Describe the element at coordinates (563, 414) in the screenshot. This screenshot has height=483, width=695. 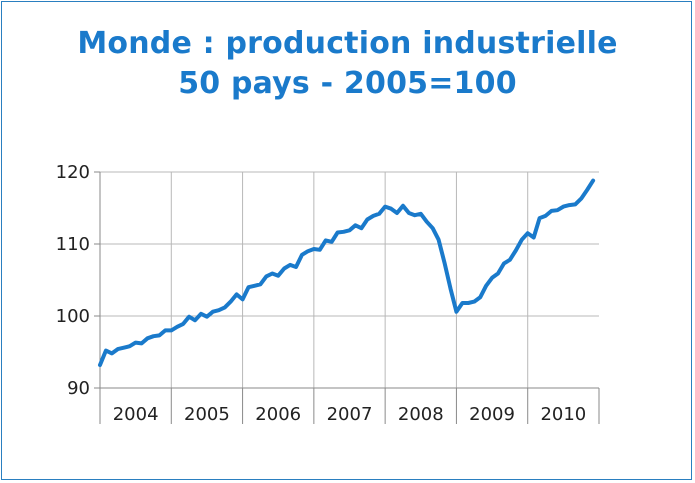
I see `x-category-label: 2010` at that location.